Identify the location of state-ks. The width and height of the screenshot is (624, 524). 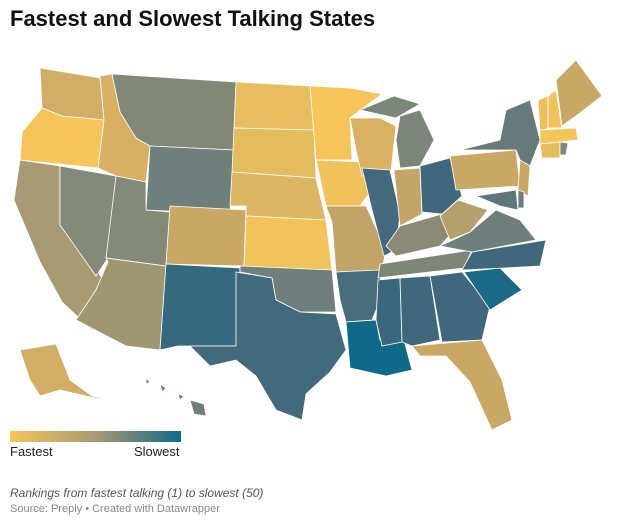
(288, 243).